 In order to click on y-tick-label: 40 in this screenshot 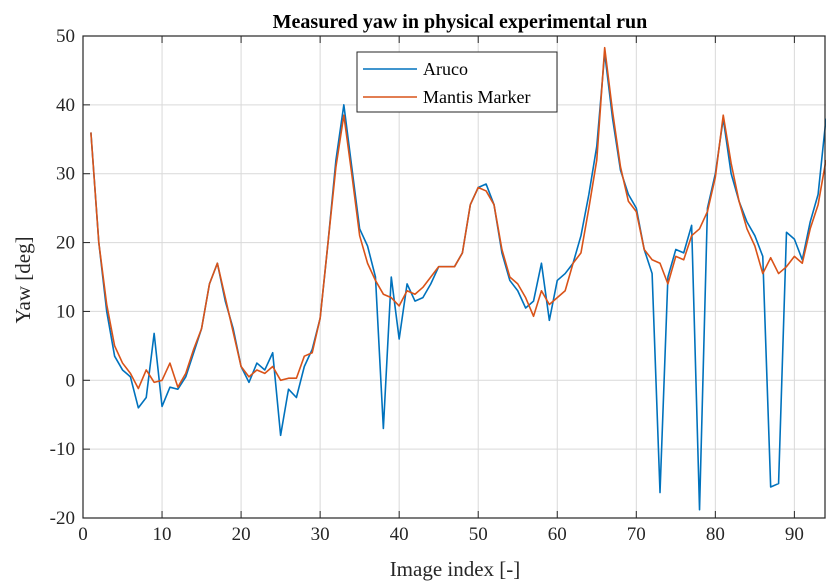, I will do `click(65, 105)`.